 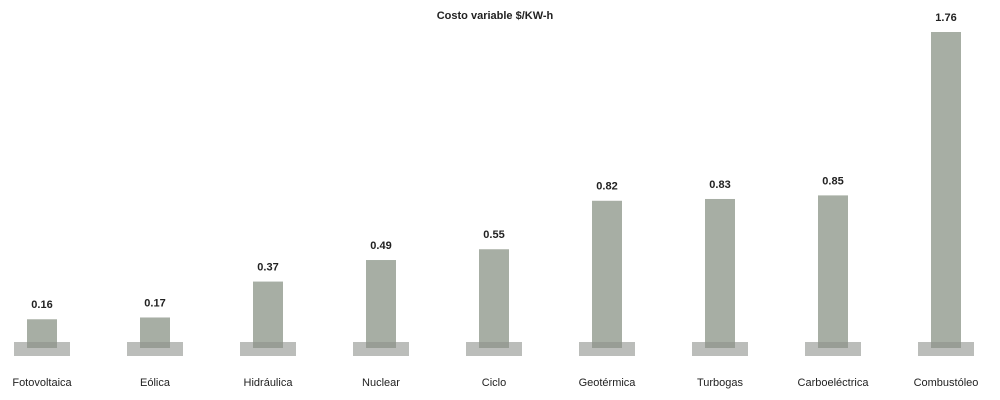 I want to click on x-tick-label: Geotérmica, so click(x=608, y=383).